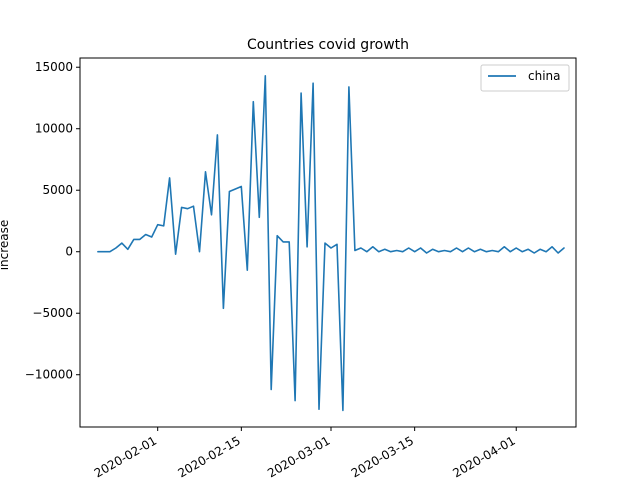 The image size is (640, 484). I want to click on legend-label-china: china, so click(544, 76).